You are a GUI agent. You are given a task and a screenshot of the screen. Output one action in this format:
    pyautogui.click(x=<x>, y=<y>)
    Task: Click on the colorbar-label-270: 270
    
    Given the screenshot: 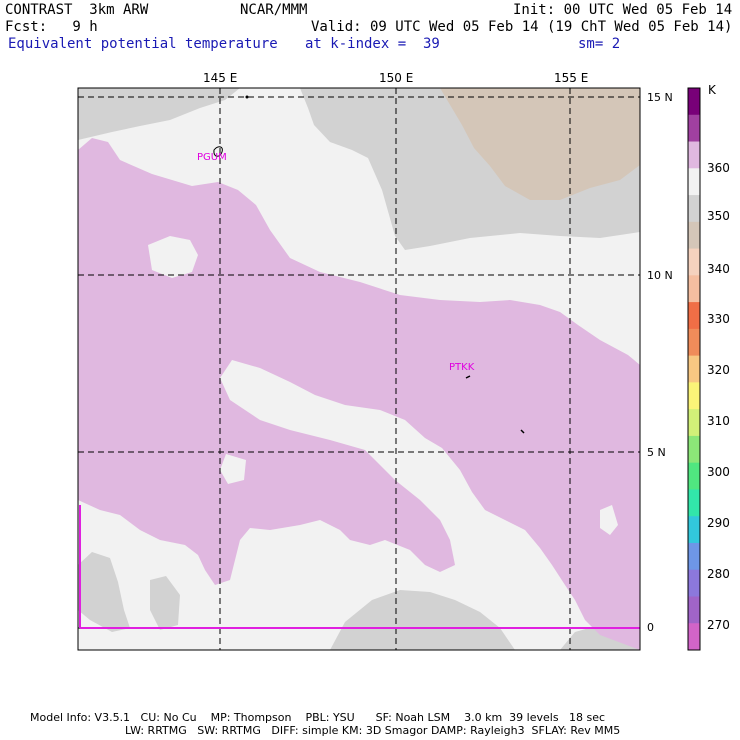 What is the action you would take?
    pyautogui.click(x=718, y=625)
    